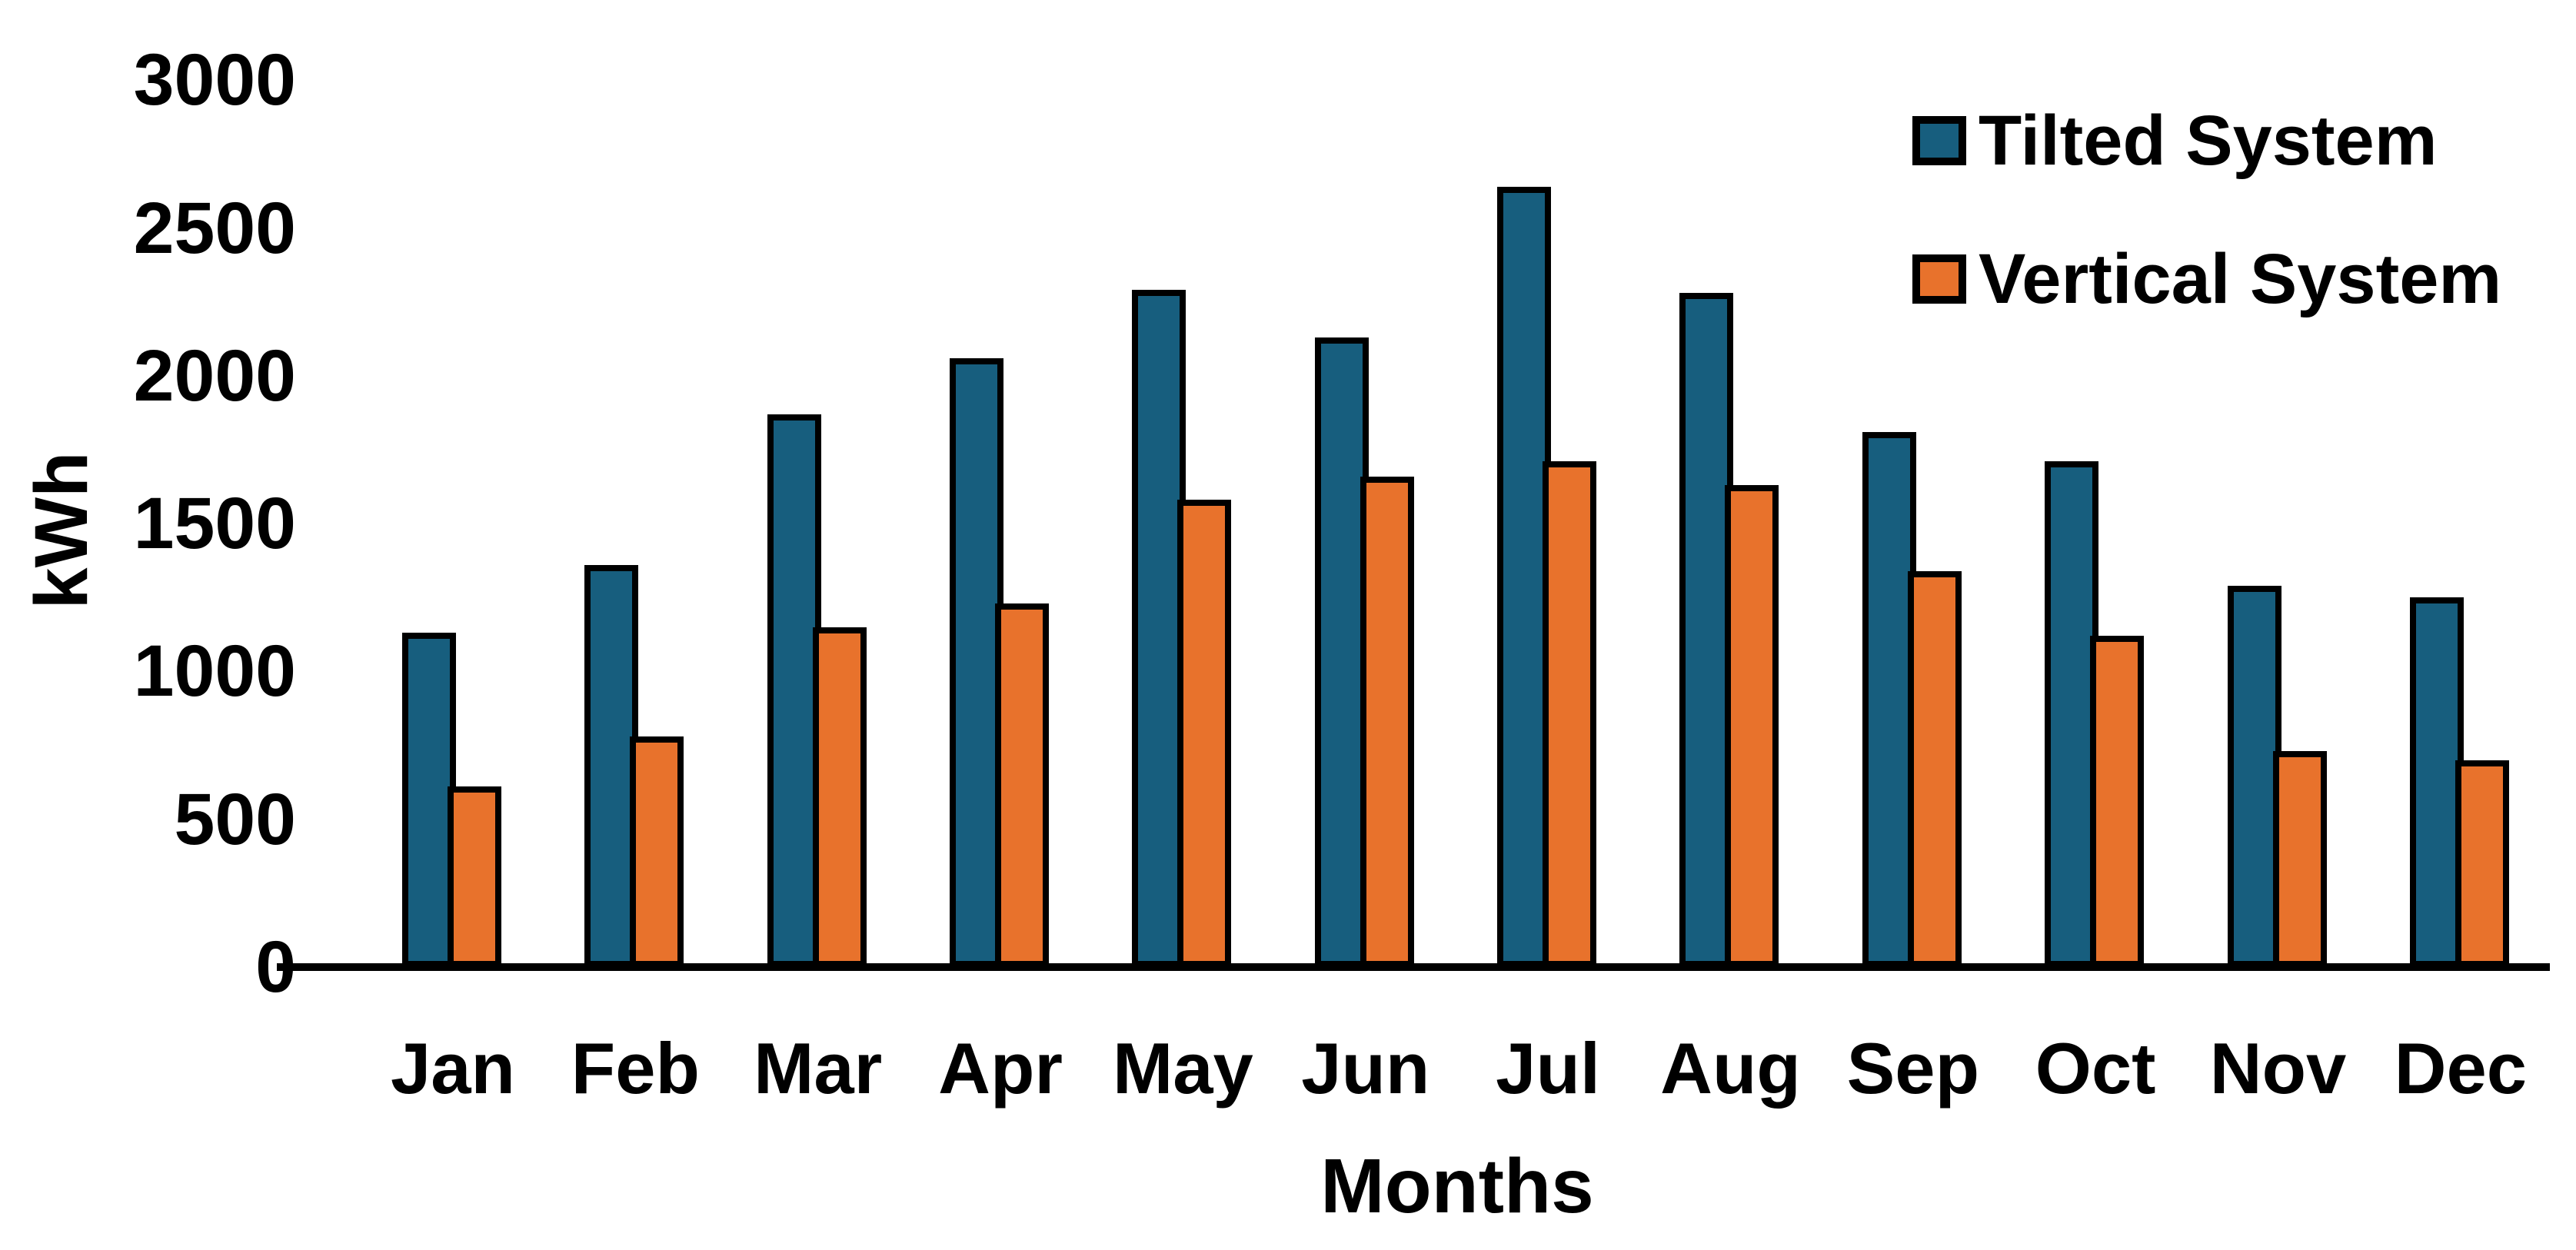 This screenshot has height=1250, width=2576. Describe the element at coordinates (453, 1068) in the screenshot. I see `x-tick-label-jan: Jan` at that location.